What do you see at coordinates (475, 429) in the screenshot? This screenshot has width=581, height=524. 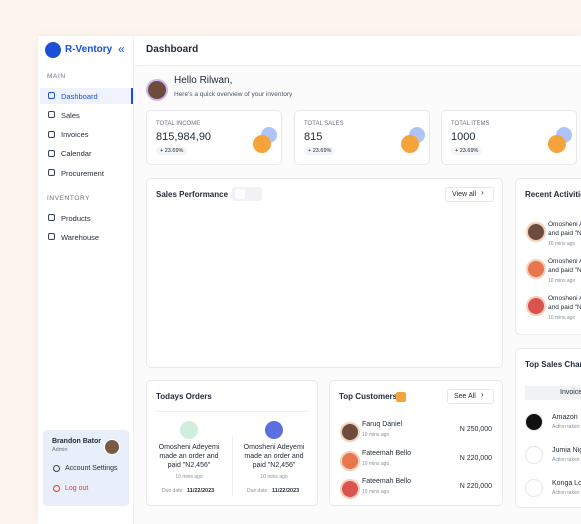 I see `customer-amount: N 250,000` at bounding box center [475, 429].